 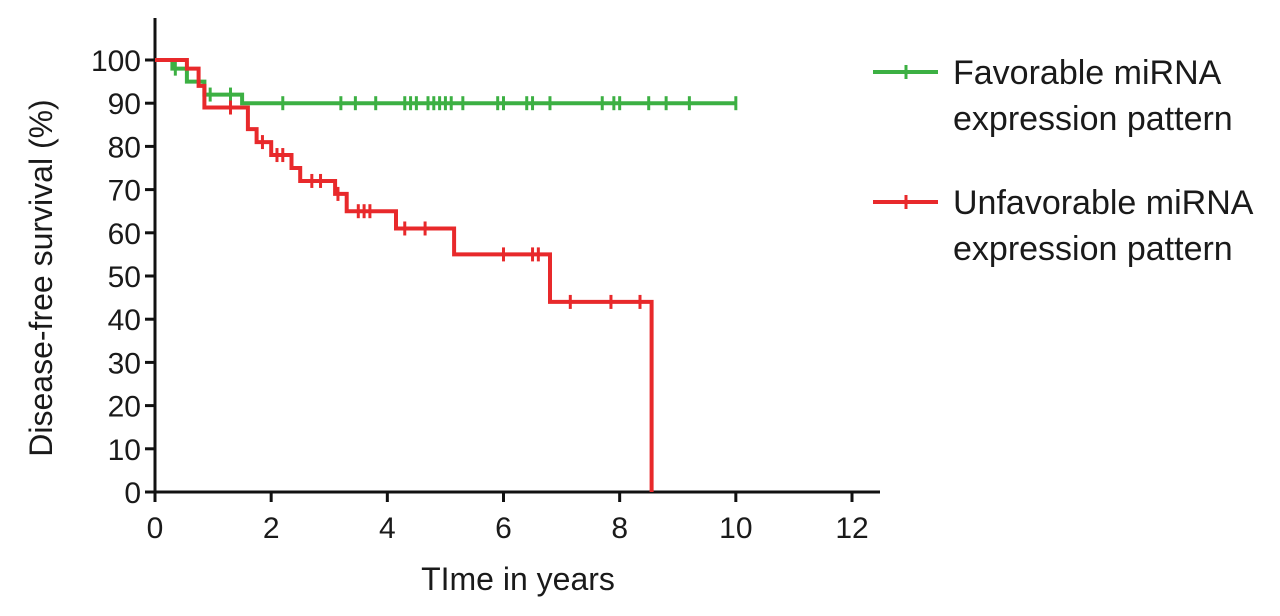 What do you see at coordinates (124, 277) in the screenshot?
I see `y-tick-label: 50` at bounding box center [124, 277].